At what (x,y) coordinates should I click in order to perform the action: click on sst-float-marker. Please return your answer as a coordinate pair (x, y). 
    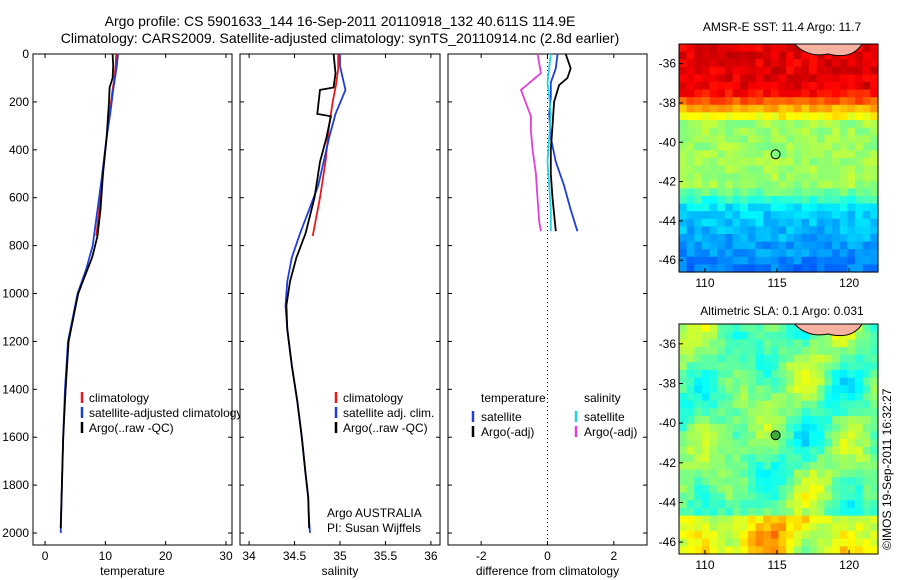
    Looking at the image, I should click on (775, 154).